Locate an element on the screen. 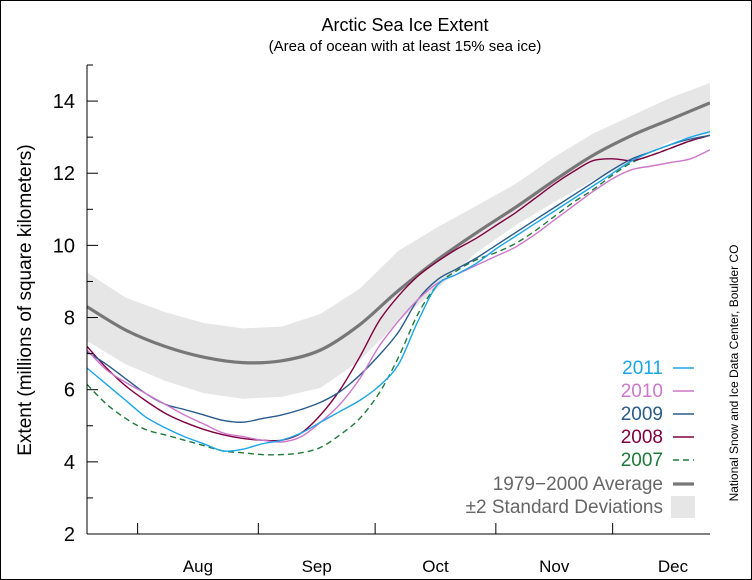 Image resolution: width=752 pixels, height=580 pixels. legend-label-std-dev: ±2 Standard Deviations is located at coordinates (564, 507).